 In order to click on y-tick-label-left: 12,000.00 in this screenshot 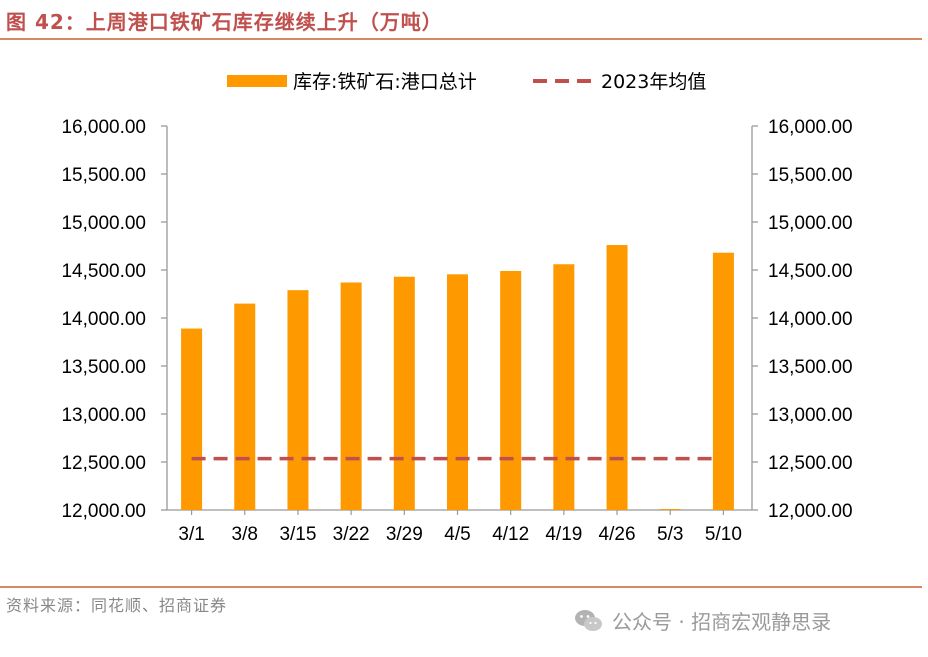, I will do `click(103, 511)`.